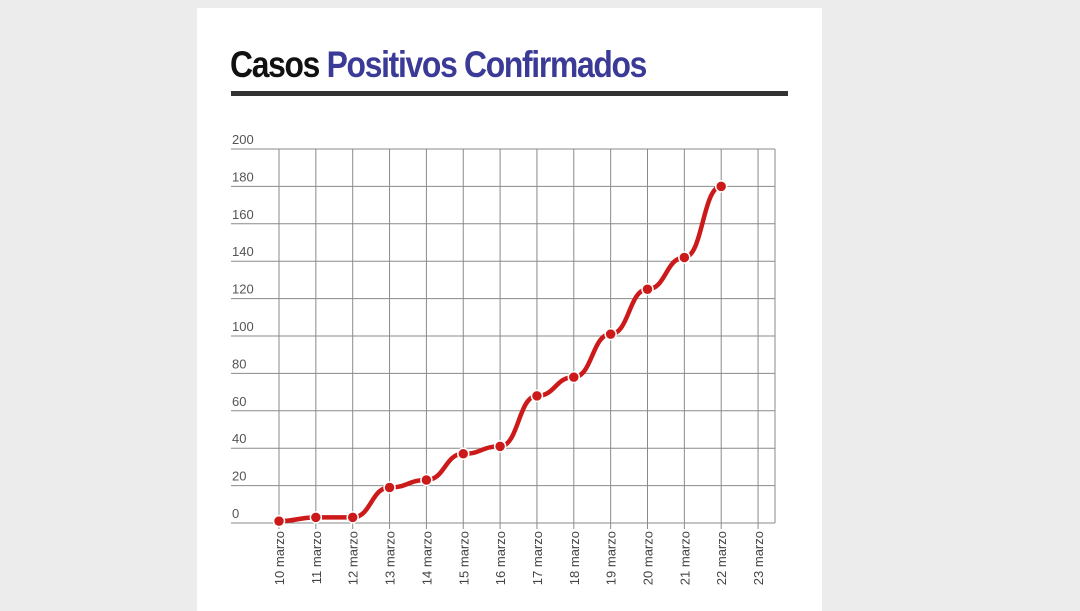 This screenshot has height=611, width=1080. What do you see at coordinates (500, 558) in the screenshot?
I see `x-tick-label: 16 marzo` at bounding box center [500, 558].